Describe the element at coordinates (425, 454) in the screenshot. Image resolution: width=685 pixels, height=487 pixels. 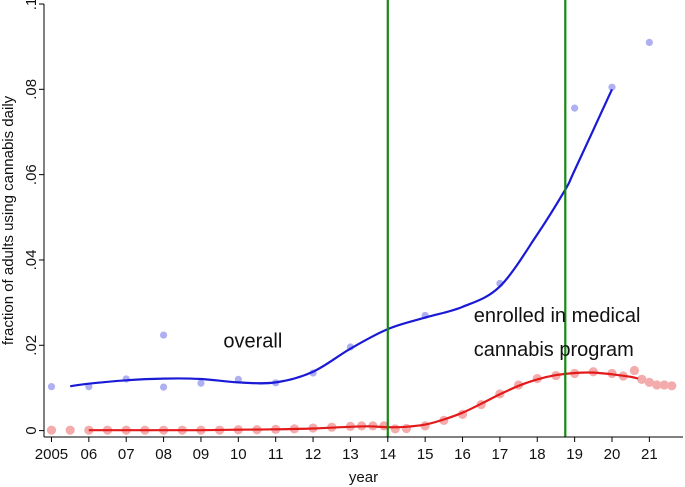
I see `x-tick-label: 15` at that location.